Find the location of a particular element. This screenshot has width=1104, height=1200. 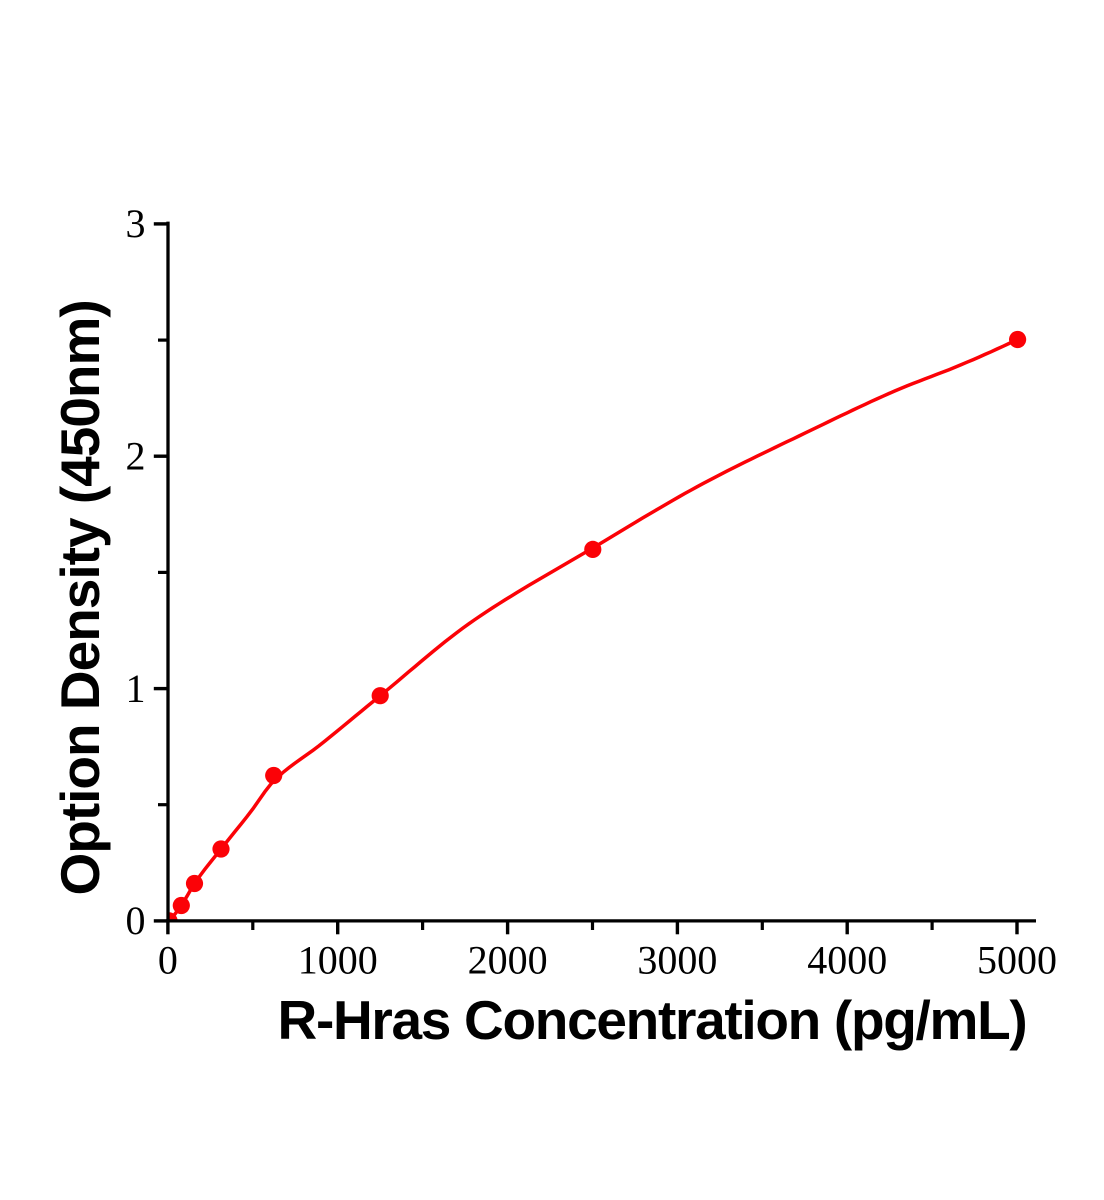

svg-text: Option Density (450nm) is located at coordinates (80, 597).